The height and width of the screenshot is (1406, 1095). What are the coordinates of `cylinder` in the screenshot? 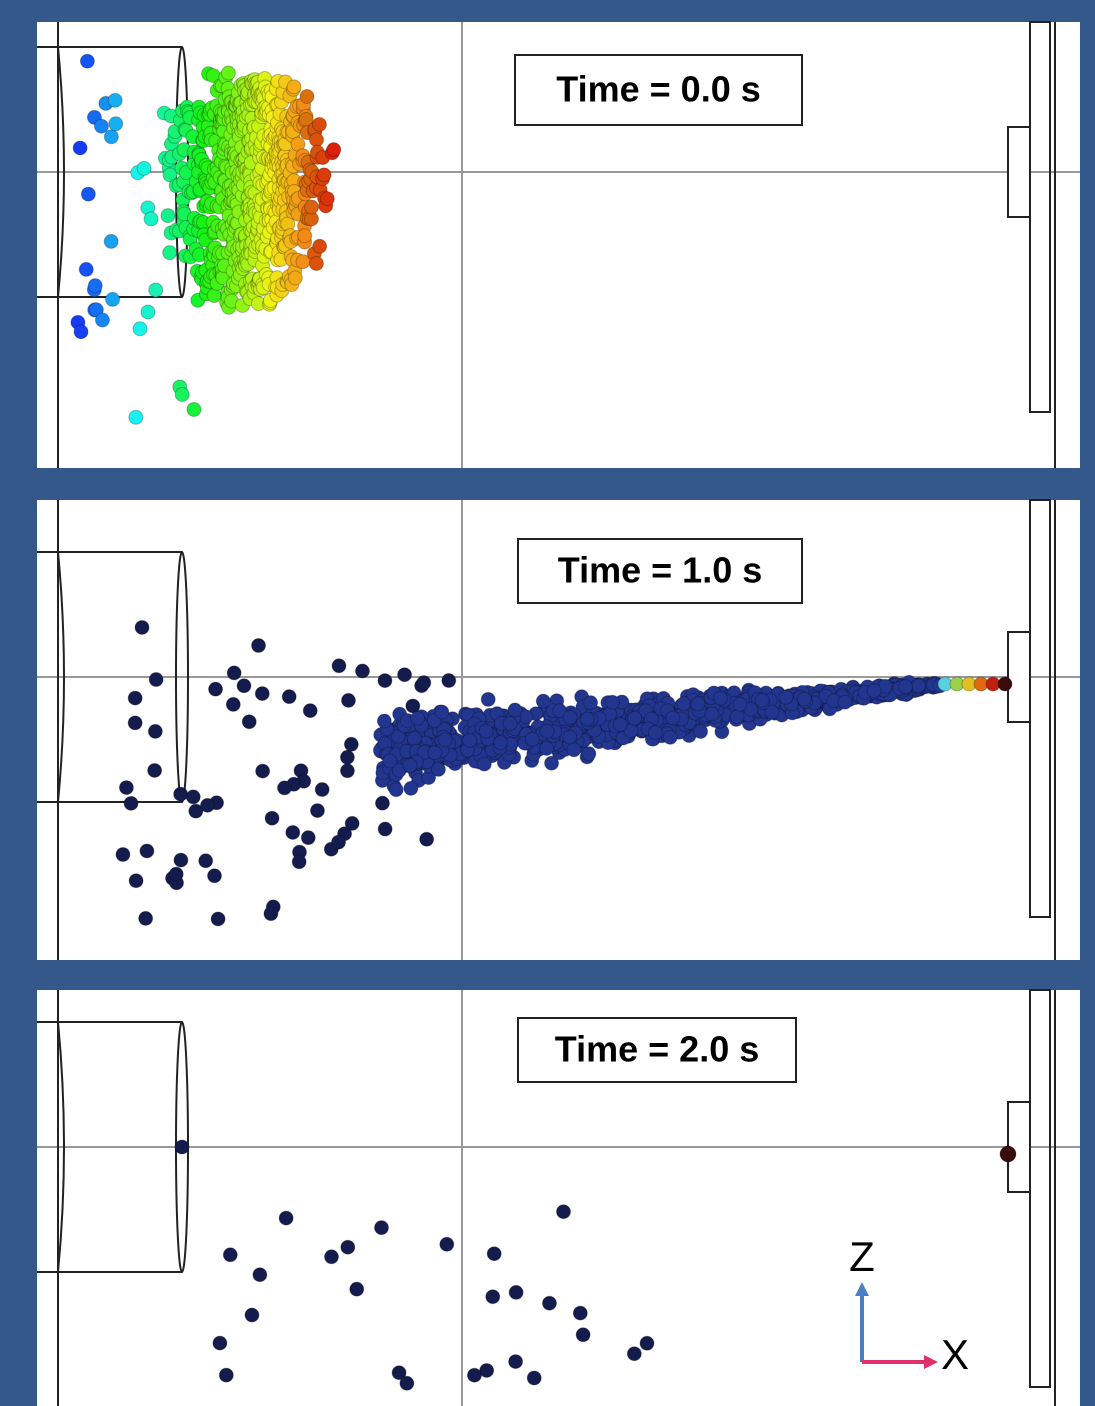 It's located at (113, 677).